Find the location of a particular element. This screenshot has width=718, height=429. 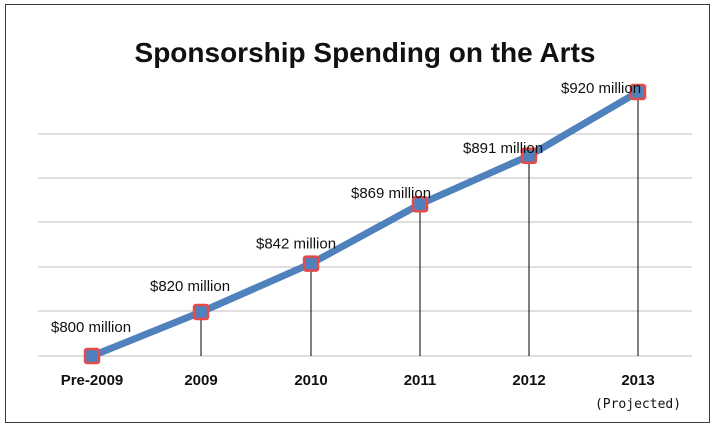

x-tick-sublabel: (Projected) is located at coordinates (638, 404).